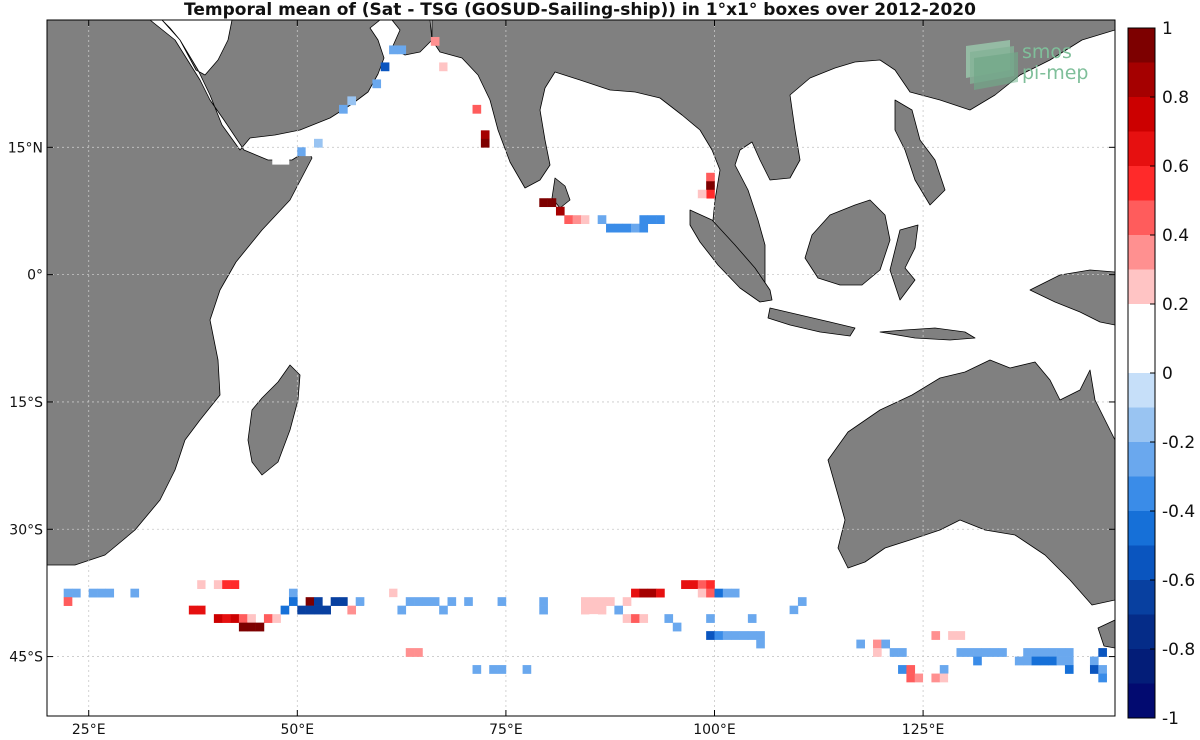  What do you see at coordinates (971, 482) in the screenshot?
I see `land-australia` at bounding box center [971, 482].